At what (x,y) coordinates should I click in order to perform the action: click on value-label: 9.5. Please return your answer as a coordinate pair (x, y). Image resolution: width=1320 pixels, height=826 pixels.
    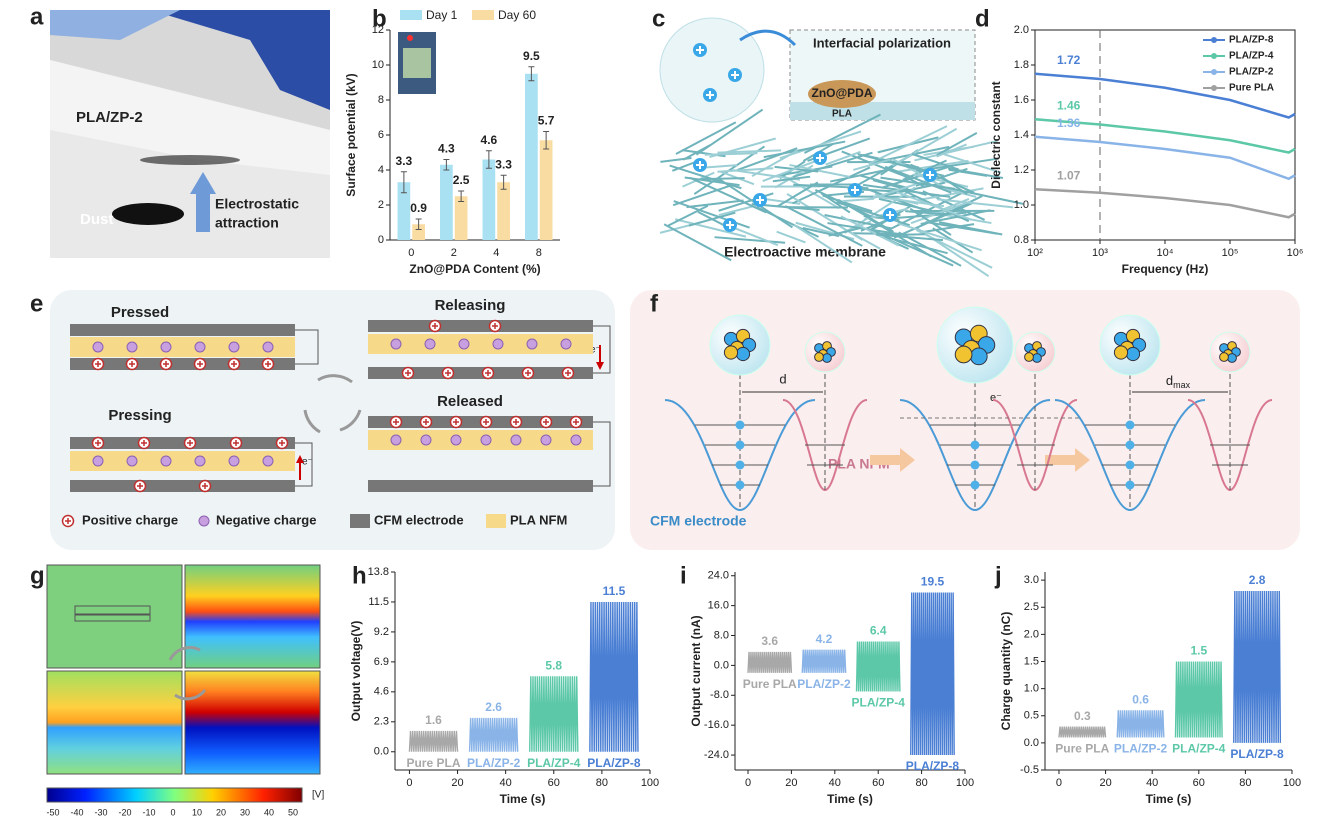
    Looking at the image, I should click on (531, 56).